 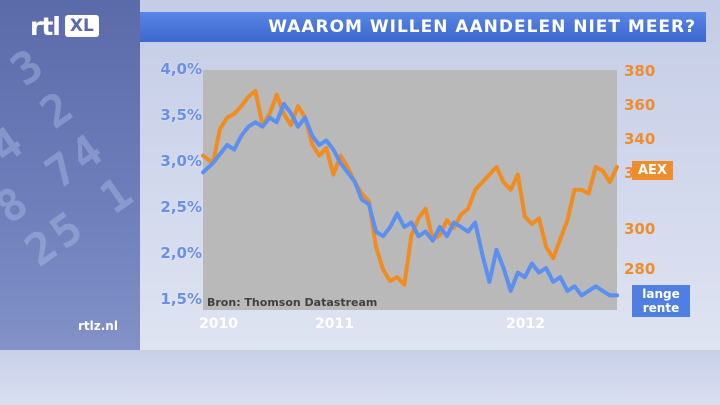 I want to click on source-note: Bron: Thomson Datastream, so click(x=292, y=302).